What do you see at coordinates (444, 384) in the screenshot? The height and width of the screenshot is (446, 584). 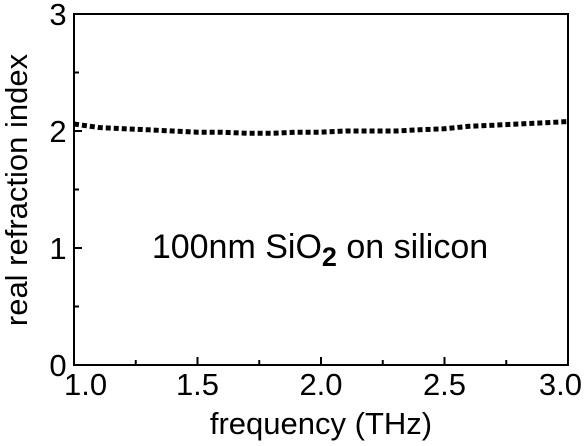 I see `x-tick-label: 2.5` at bounding box center [444, 384].